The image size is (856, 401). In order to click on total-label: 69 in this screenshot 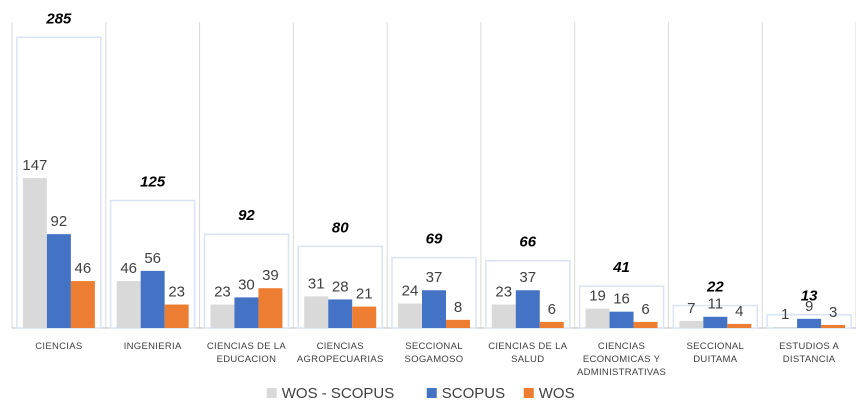, I will do `click(434, 239)`.